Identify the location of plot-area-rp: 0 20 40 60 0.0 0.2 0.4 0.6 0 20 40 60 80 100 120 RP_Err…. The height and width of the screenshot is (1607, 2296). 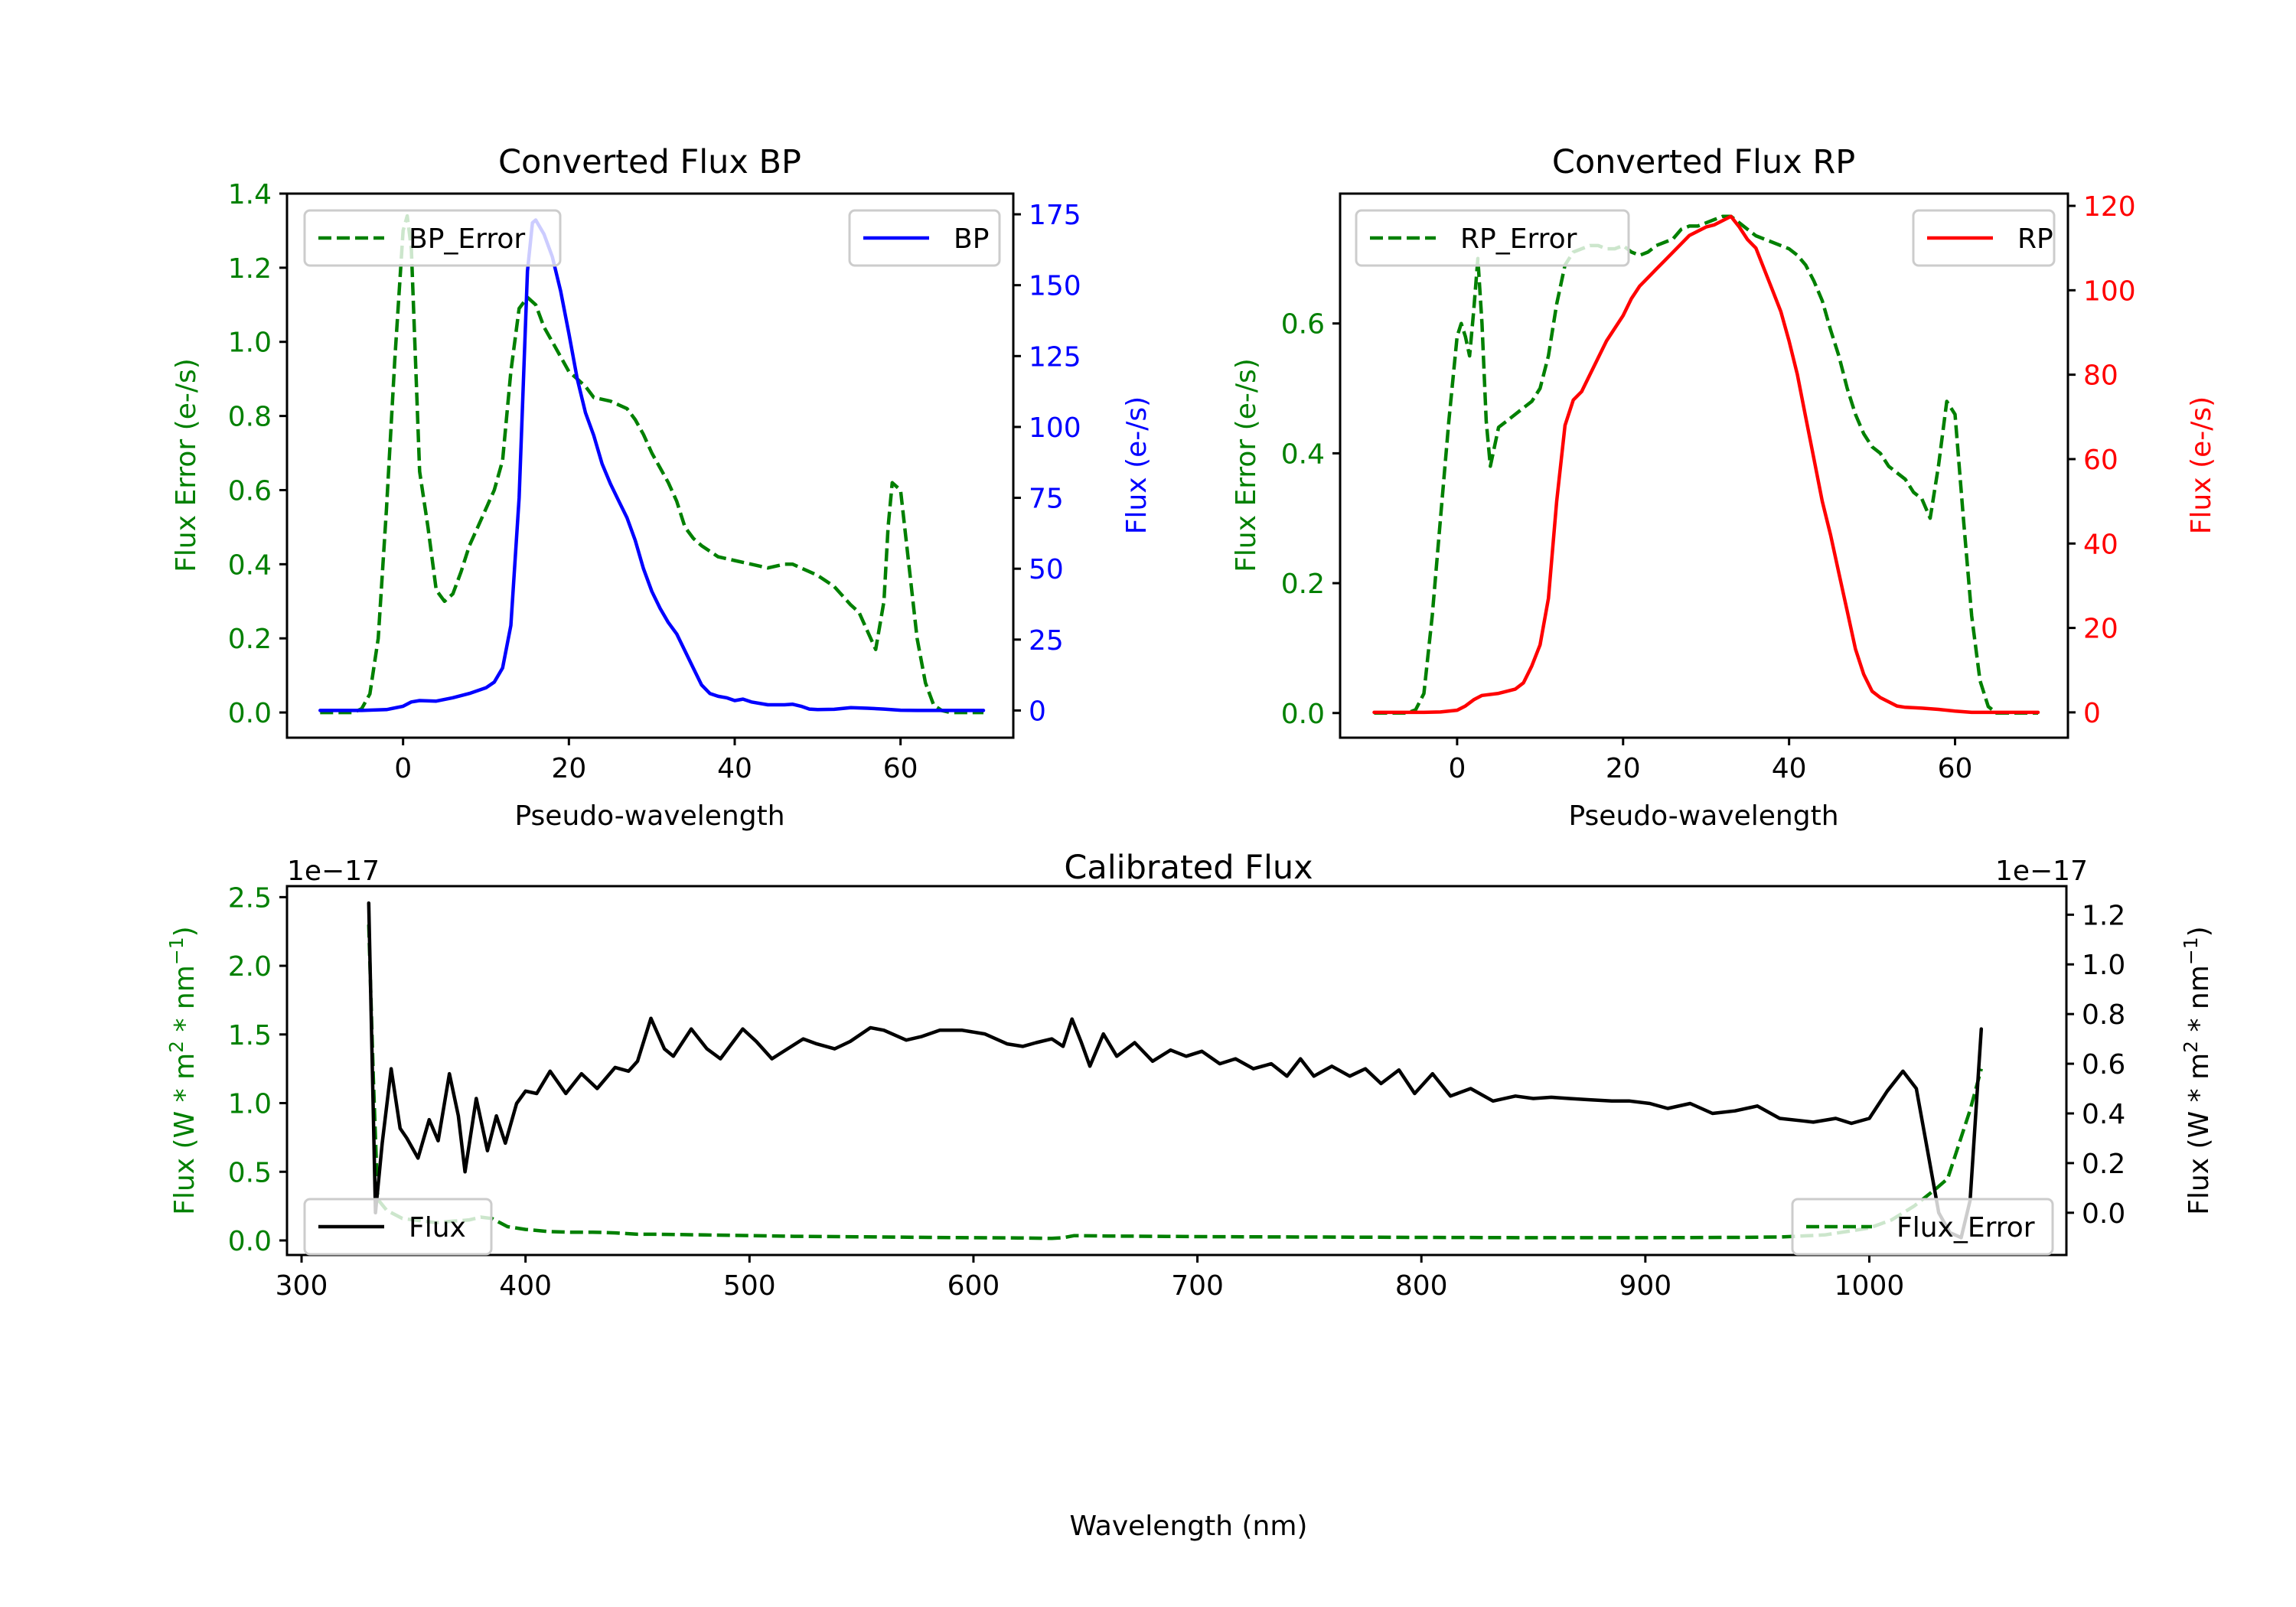
(1708, 488).